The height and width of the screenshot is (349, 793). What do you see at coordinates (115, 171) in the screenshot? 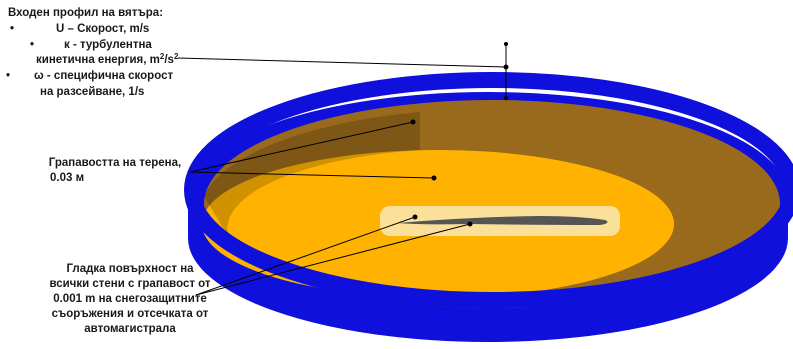
I see `terrain-roughness-label: Грапавостта на терена, 0.03 м` at bounding box center [115, 171].